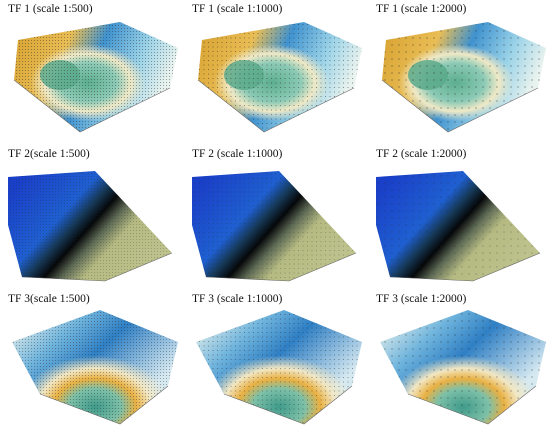  Describe the element at coordinates (49, 154) in the screenshot. I see `panel-title: TF 2(scale 1:500)` at that location.